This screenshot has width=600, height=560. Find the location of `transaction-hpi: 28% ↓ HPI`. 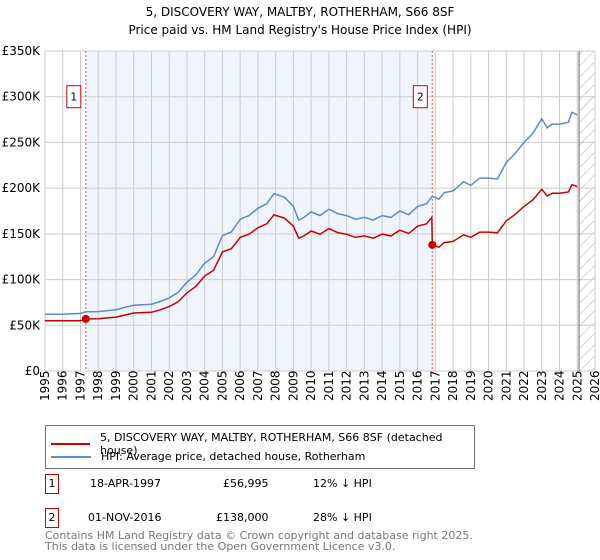

transaction-hpi: 28% ↓ HPI is located at coordinates (342, 517).